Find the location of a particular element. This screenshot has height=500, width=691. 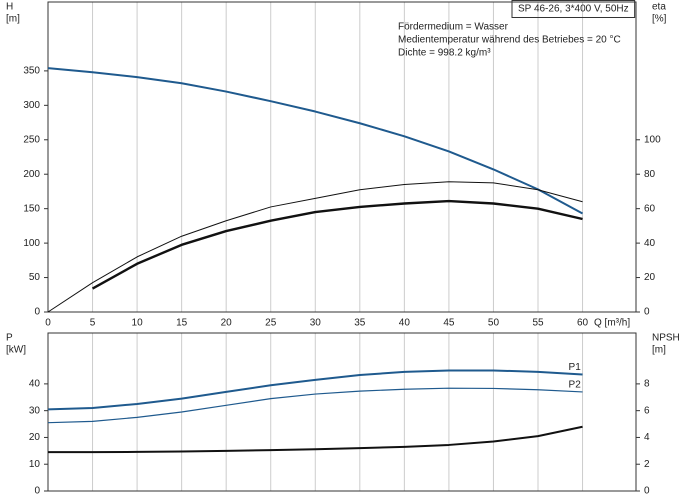

x-tick-label: 55 is located at coordinates (538, 323).